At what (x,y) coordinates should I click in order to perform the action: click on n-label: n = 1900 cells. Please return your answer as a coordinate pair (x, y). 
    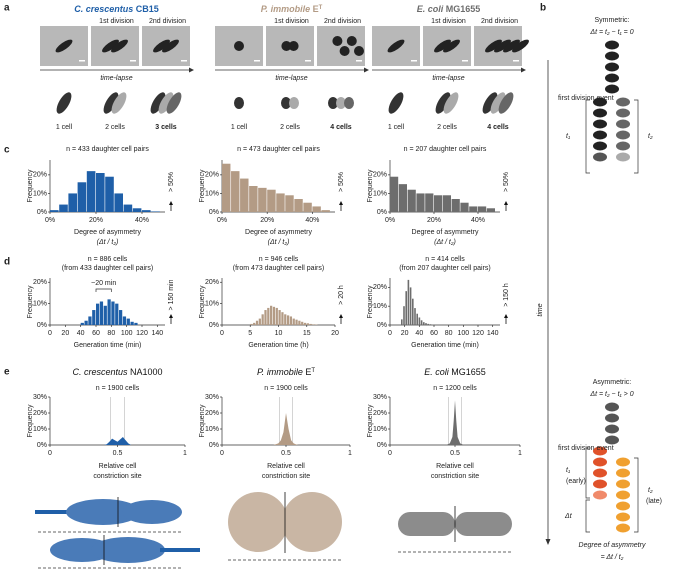
    Looking at the image, I should click on (286, 388).